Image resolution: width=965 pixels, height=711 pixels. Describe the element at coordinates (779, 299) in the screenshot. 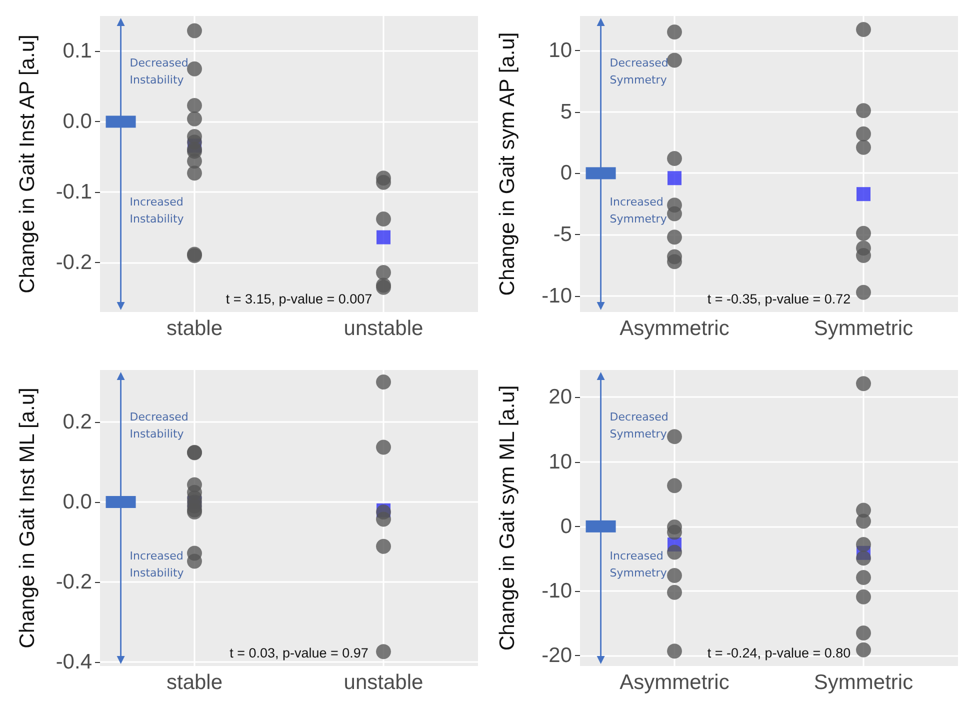

I see `annotation: t = -0.35, p-value = 0.72` at that location.